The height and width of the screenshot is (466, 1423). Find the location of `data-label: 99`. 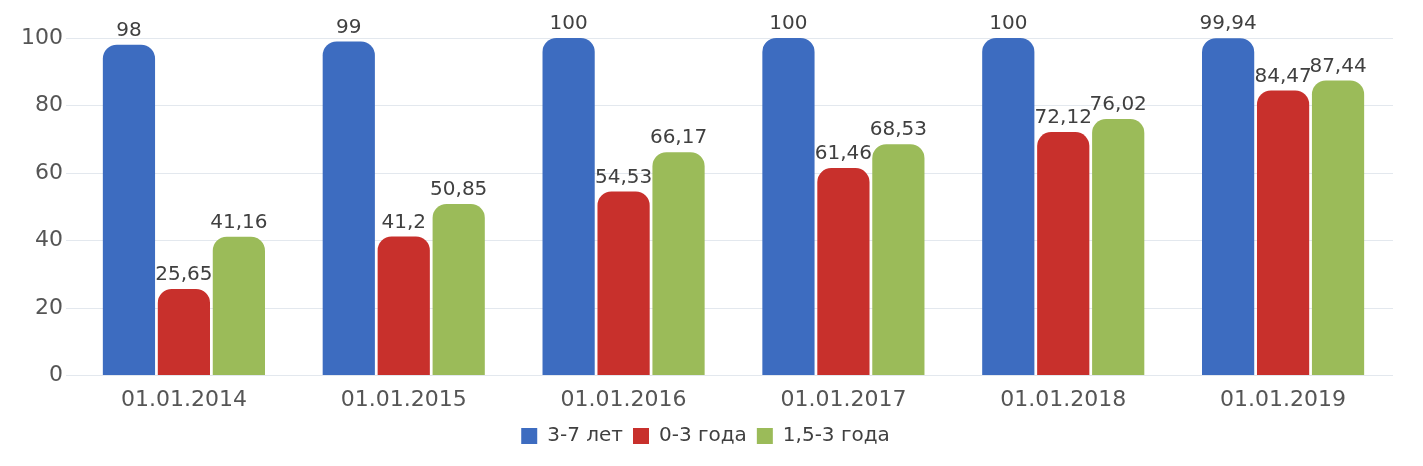

data-label: 99 is located at coordinates (349, 25).